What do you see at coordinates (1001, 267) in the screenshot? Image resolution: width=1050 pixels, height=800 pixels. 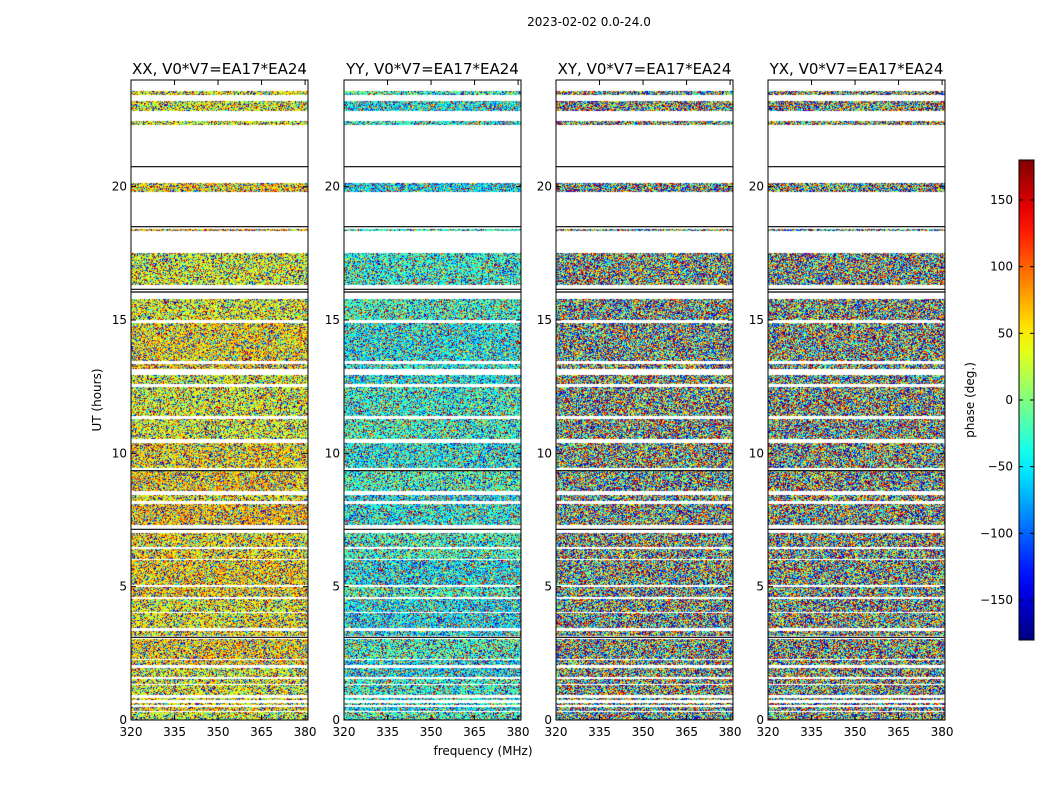 I see `colorbar-tick-label: 100` at bounding box center [1001, 267].